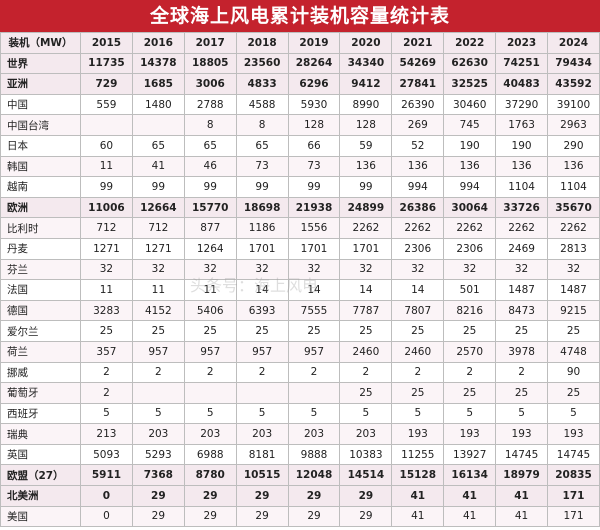 The image size is (600, 530). Describe the element at coordinates (300, 393) in the screenshot. I see `table-row: 葡萄牙 2 25 25 25 25 25` at that location.